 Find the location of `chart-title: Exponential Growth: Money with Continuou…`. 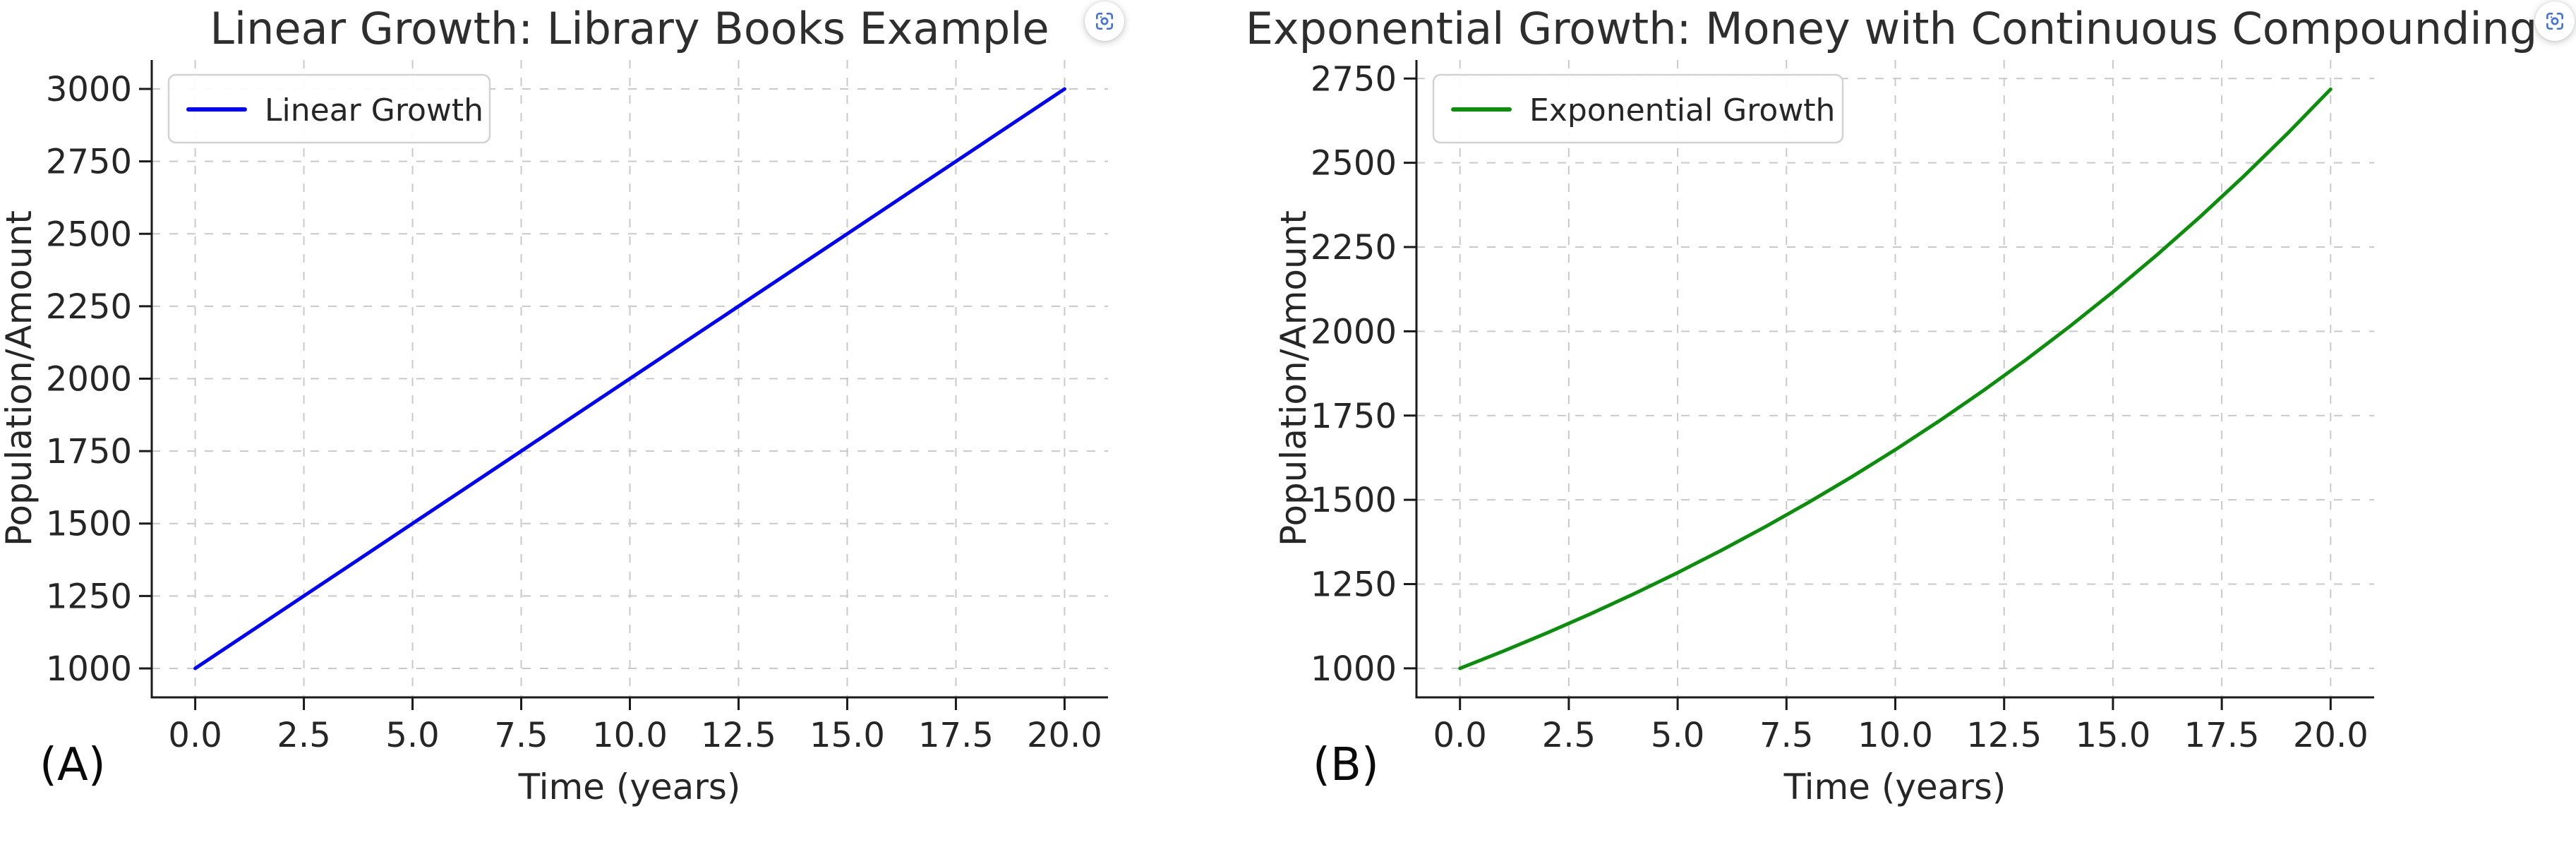

chart-title: Exponential Growth: Money with Continuou… is located at coordinates (1891, 28).